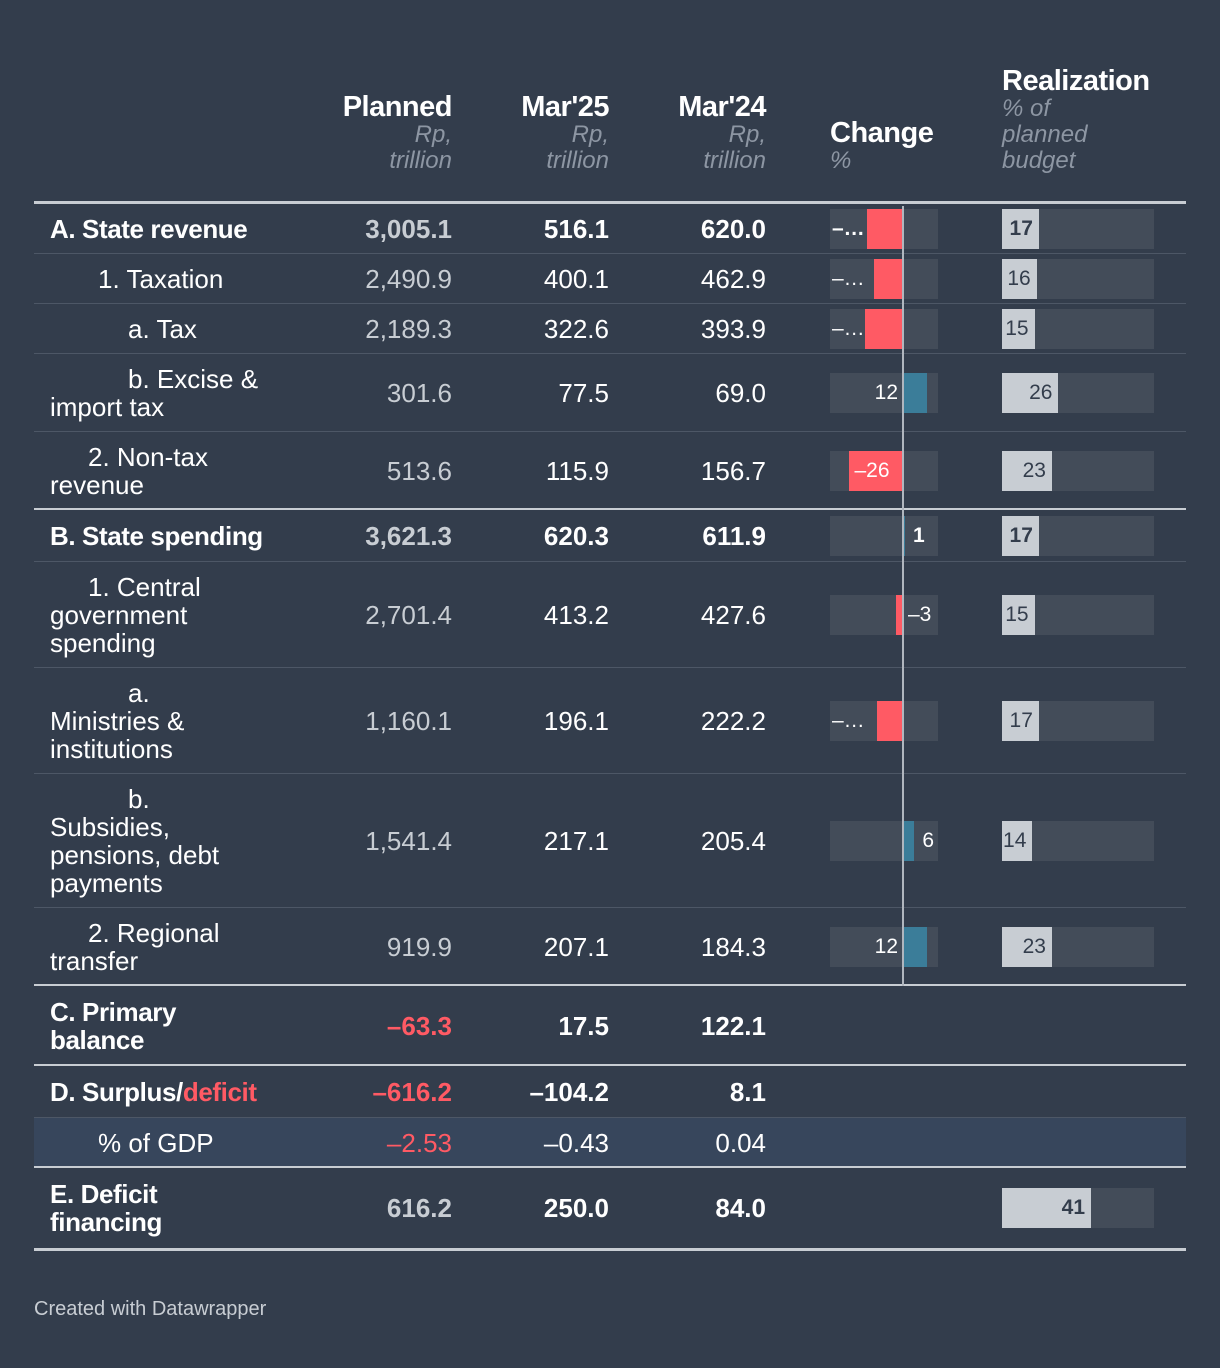  I want to click on realization-bar-track: 15, so click(1078, 615).